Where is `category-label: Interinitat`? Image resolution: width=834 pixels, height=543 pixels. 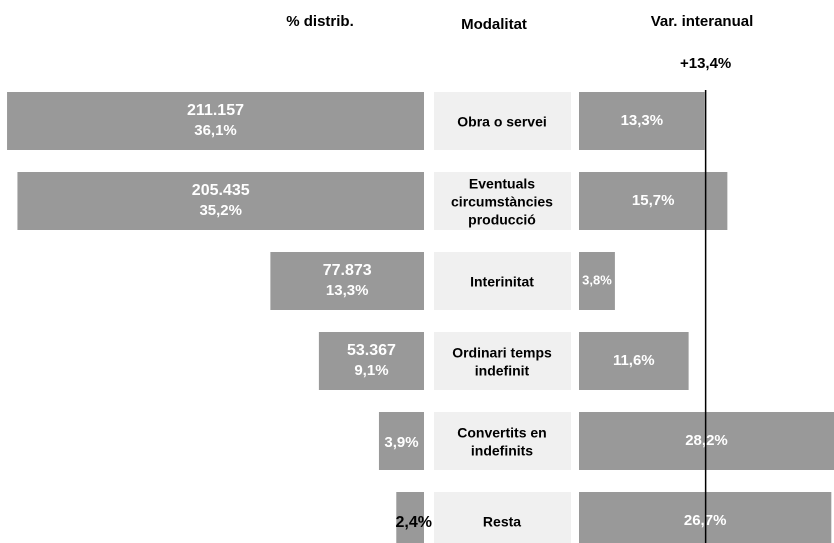
category-label: Interinitat is located at coordinates (502, 282).